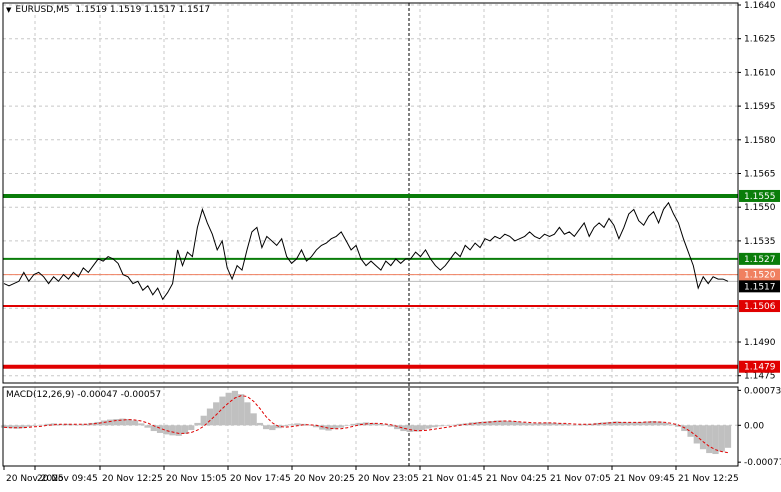 Image resolution: width=781 pixels, height=492 pixels. I want to click on ask-price-label: 1.1520, so click(760, 276).